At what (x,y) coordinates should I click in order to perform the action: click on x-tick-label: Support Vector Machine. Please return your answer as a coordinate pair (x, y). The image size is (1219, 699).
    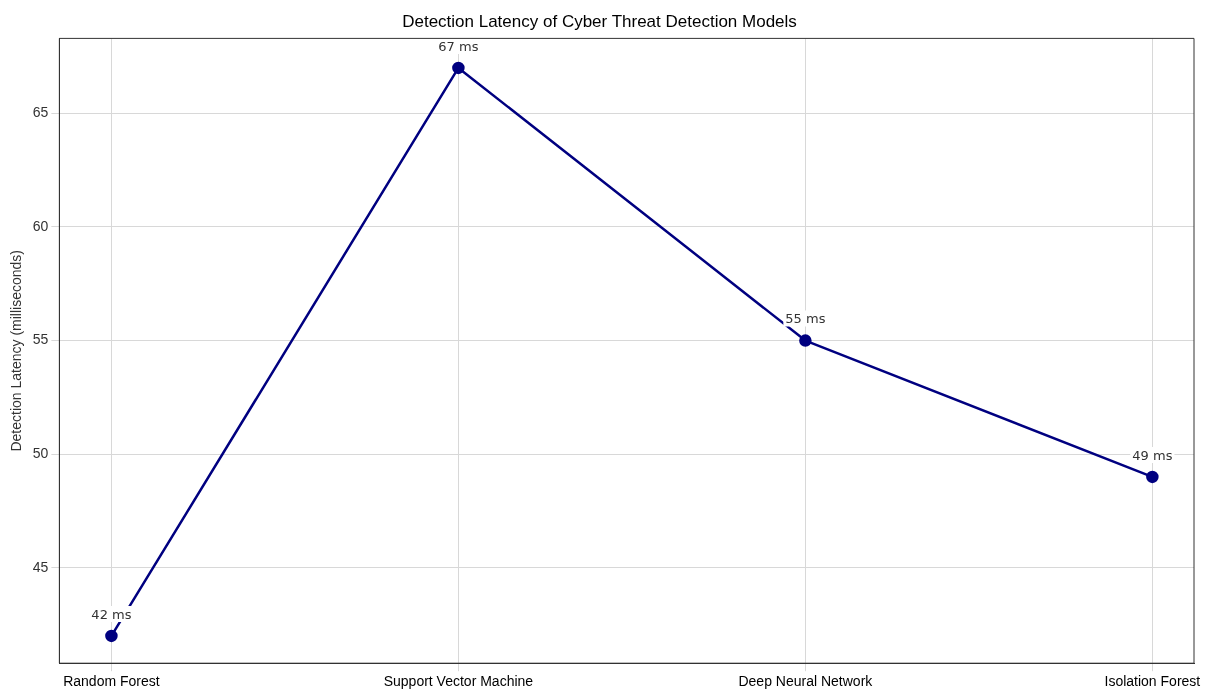
    Looking at the image, I should click on (458, 681).